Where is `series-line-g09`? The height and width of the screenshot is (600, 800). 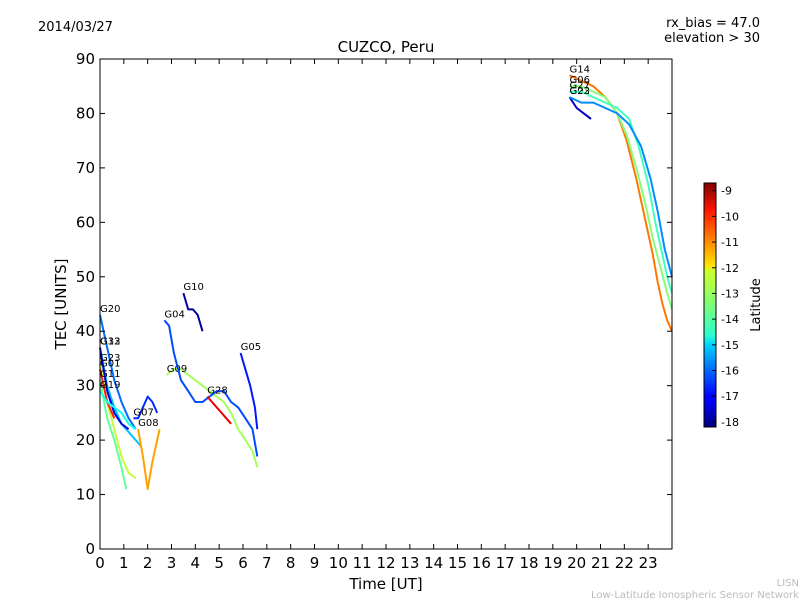 series-line-g09 is located at coordinates (212, 418).